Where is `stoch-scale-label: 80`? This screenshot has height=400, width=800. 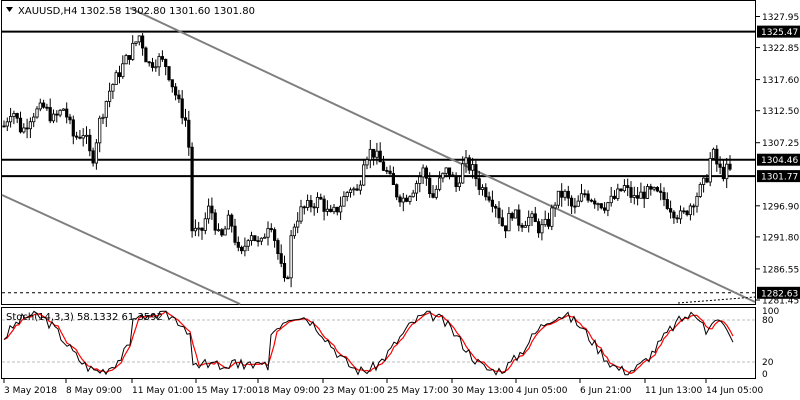
stoch-scale-label: 80 is located at coordinates (768, 321).